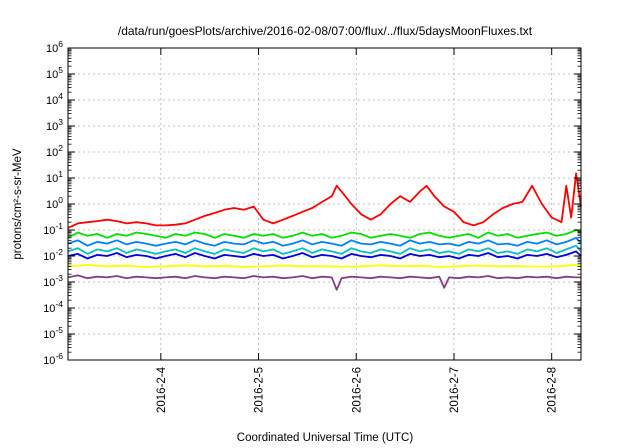 The image size is (640, 448). What do you see at coordinates (53, 333) in the screenshot?
I see `y-tick-label: 10⁻⁵` at bounding box center [53, 333].